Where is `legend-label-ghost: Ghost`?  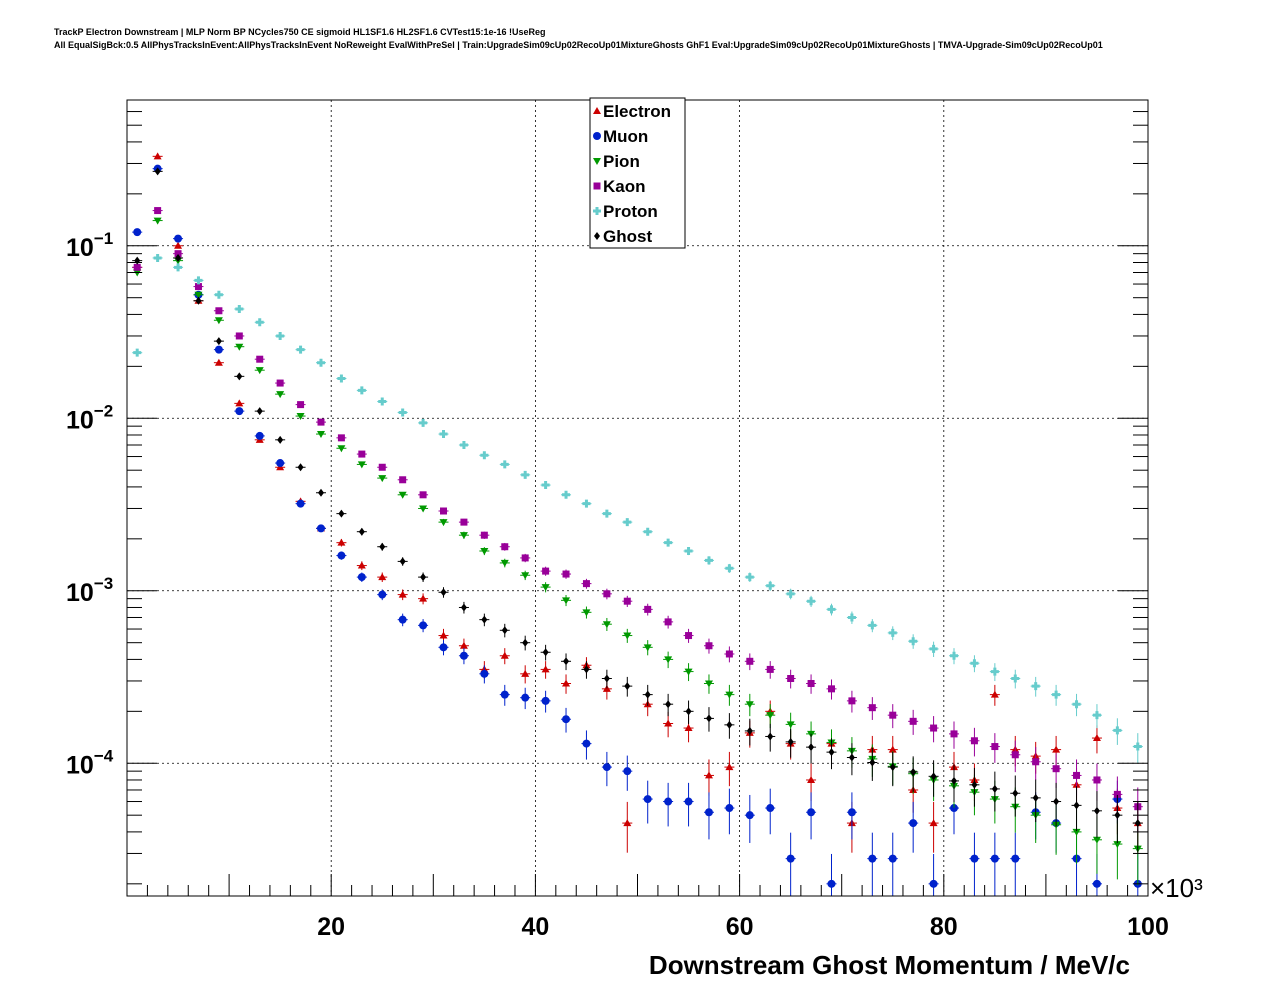 legend-label-ghost: Ghost is located at coordinates (627, 236).